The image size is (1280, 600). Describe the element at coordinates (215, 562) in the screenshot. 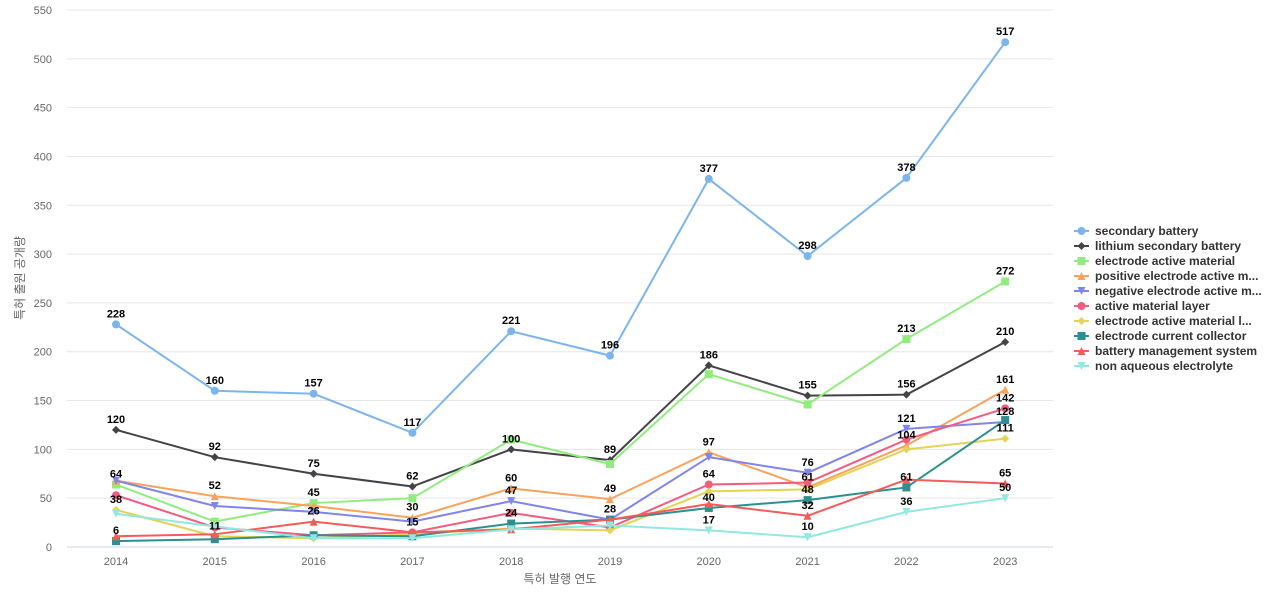

I see `x-tick-label: 2015` at that location.